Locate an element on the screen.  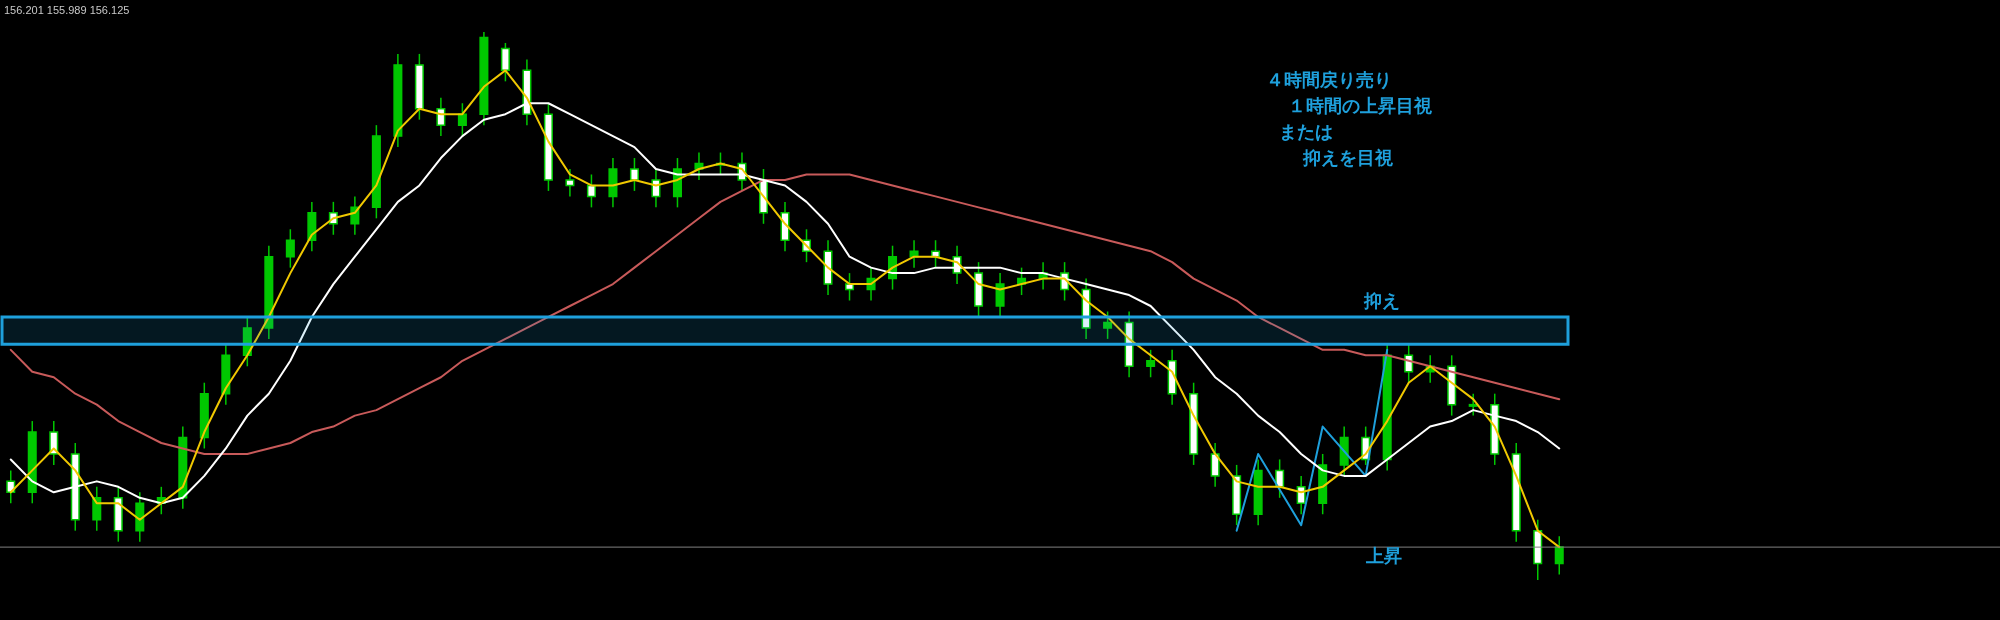
band-label: 抑え is located at coordinates (1381, 300).